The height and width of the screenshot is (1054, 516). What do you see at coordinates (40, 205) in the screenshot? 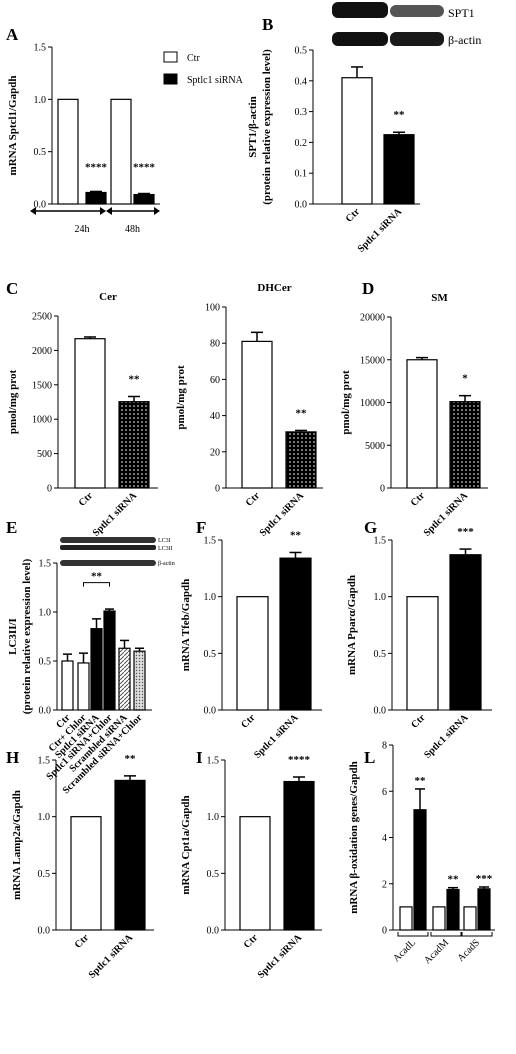
I see `y-tick-label-A: 0.0` at bounding box center [40, 205].